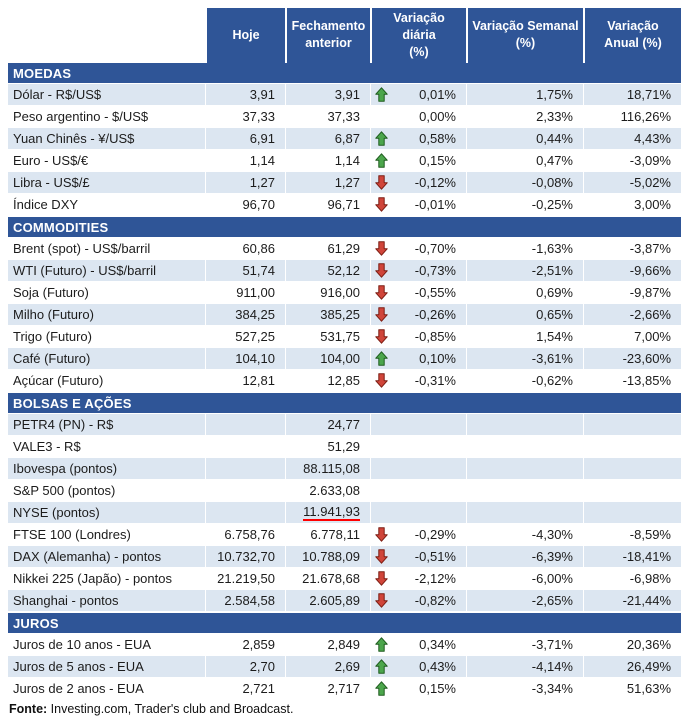 The width and height of the screenshot is (689, 720). What do you see at coordinates (437, 138) in the screenshot?
I see `variacao-diaria-value: 0,58%` at bounding box center [437, 138].